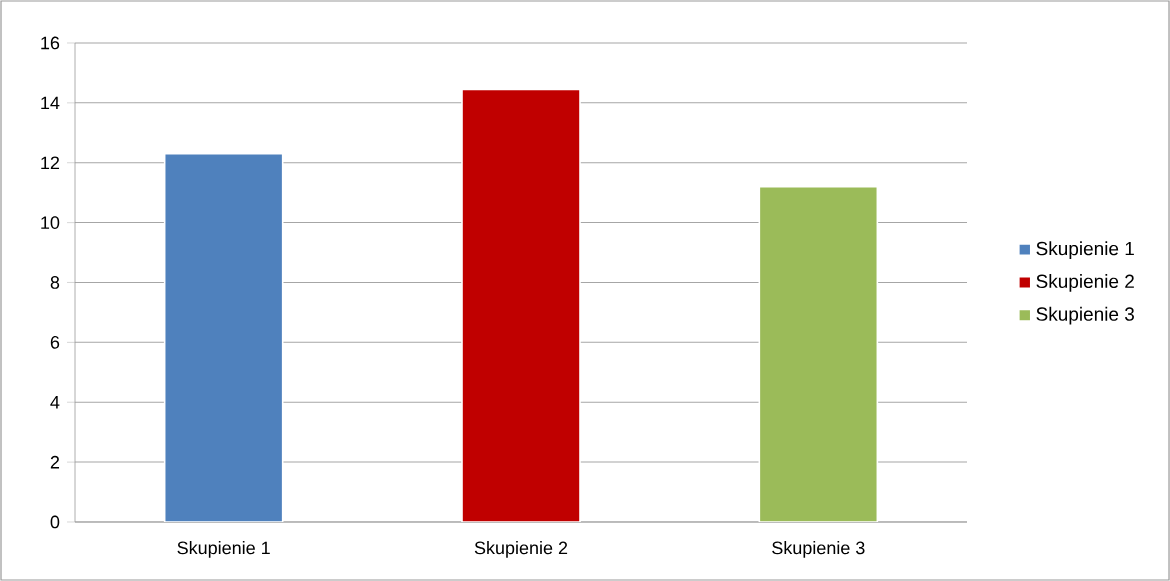  Describe the element at coordinates (55, 282) in the screenshot. I see `y-tick-label: 8` at that location.